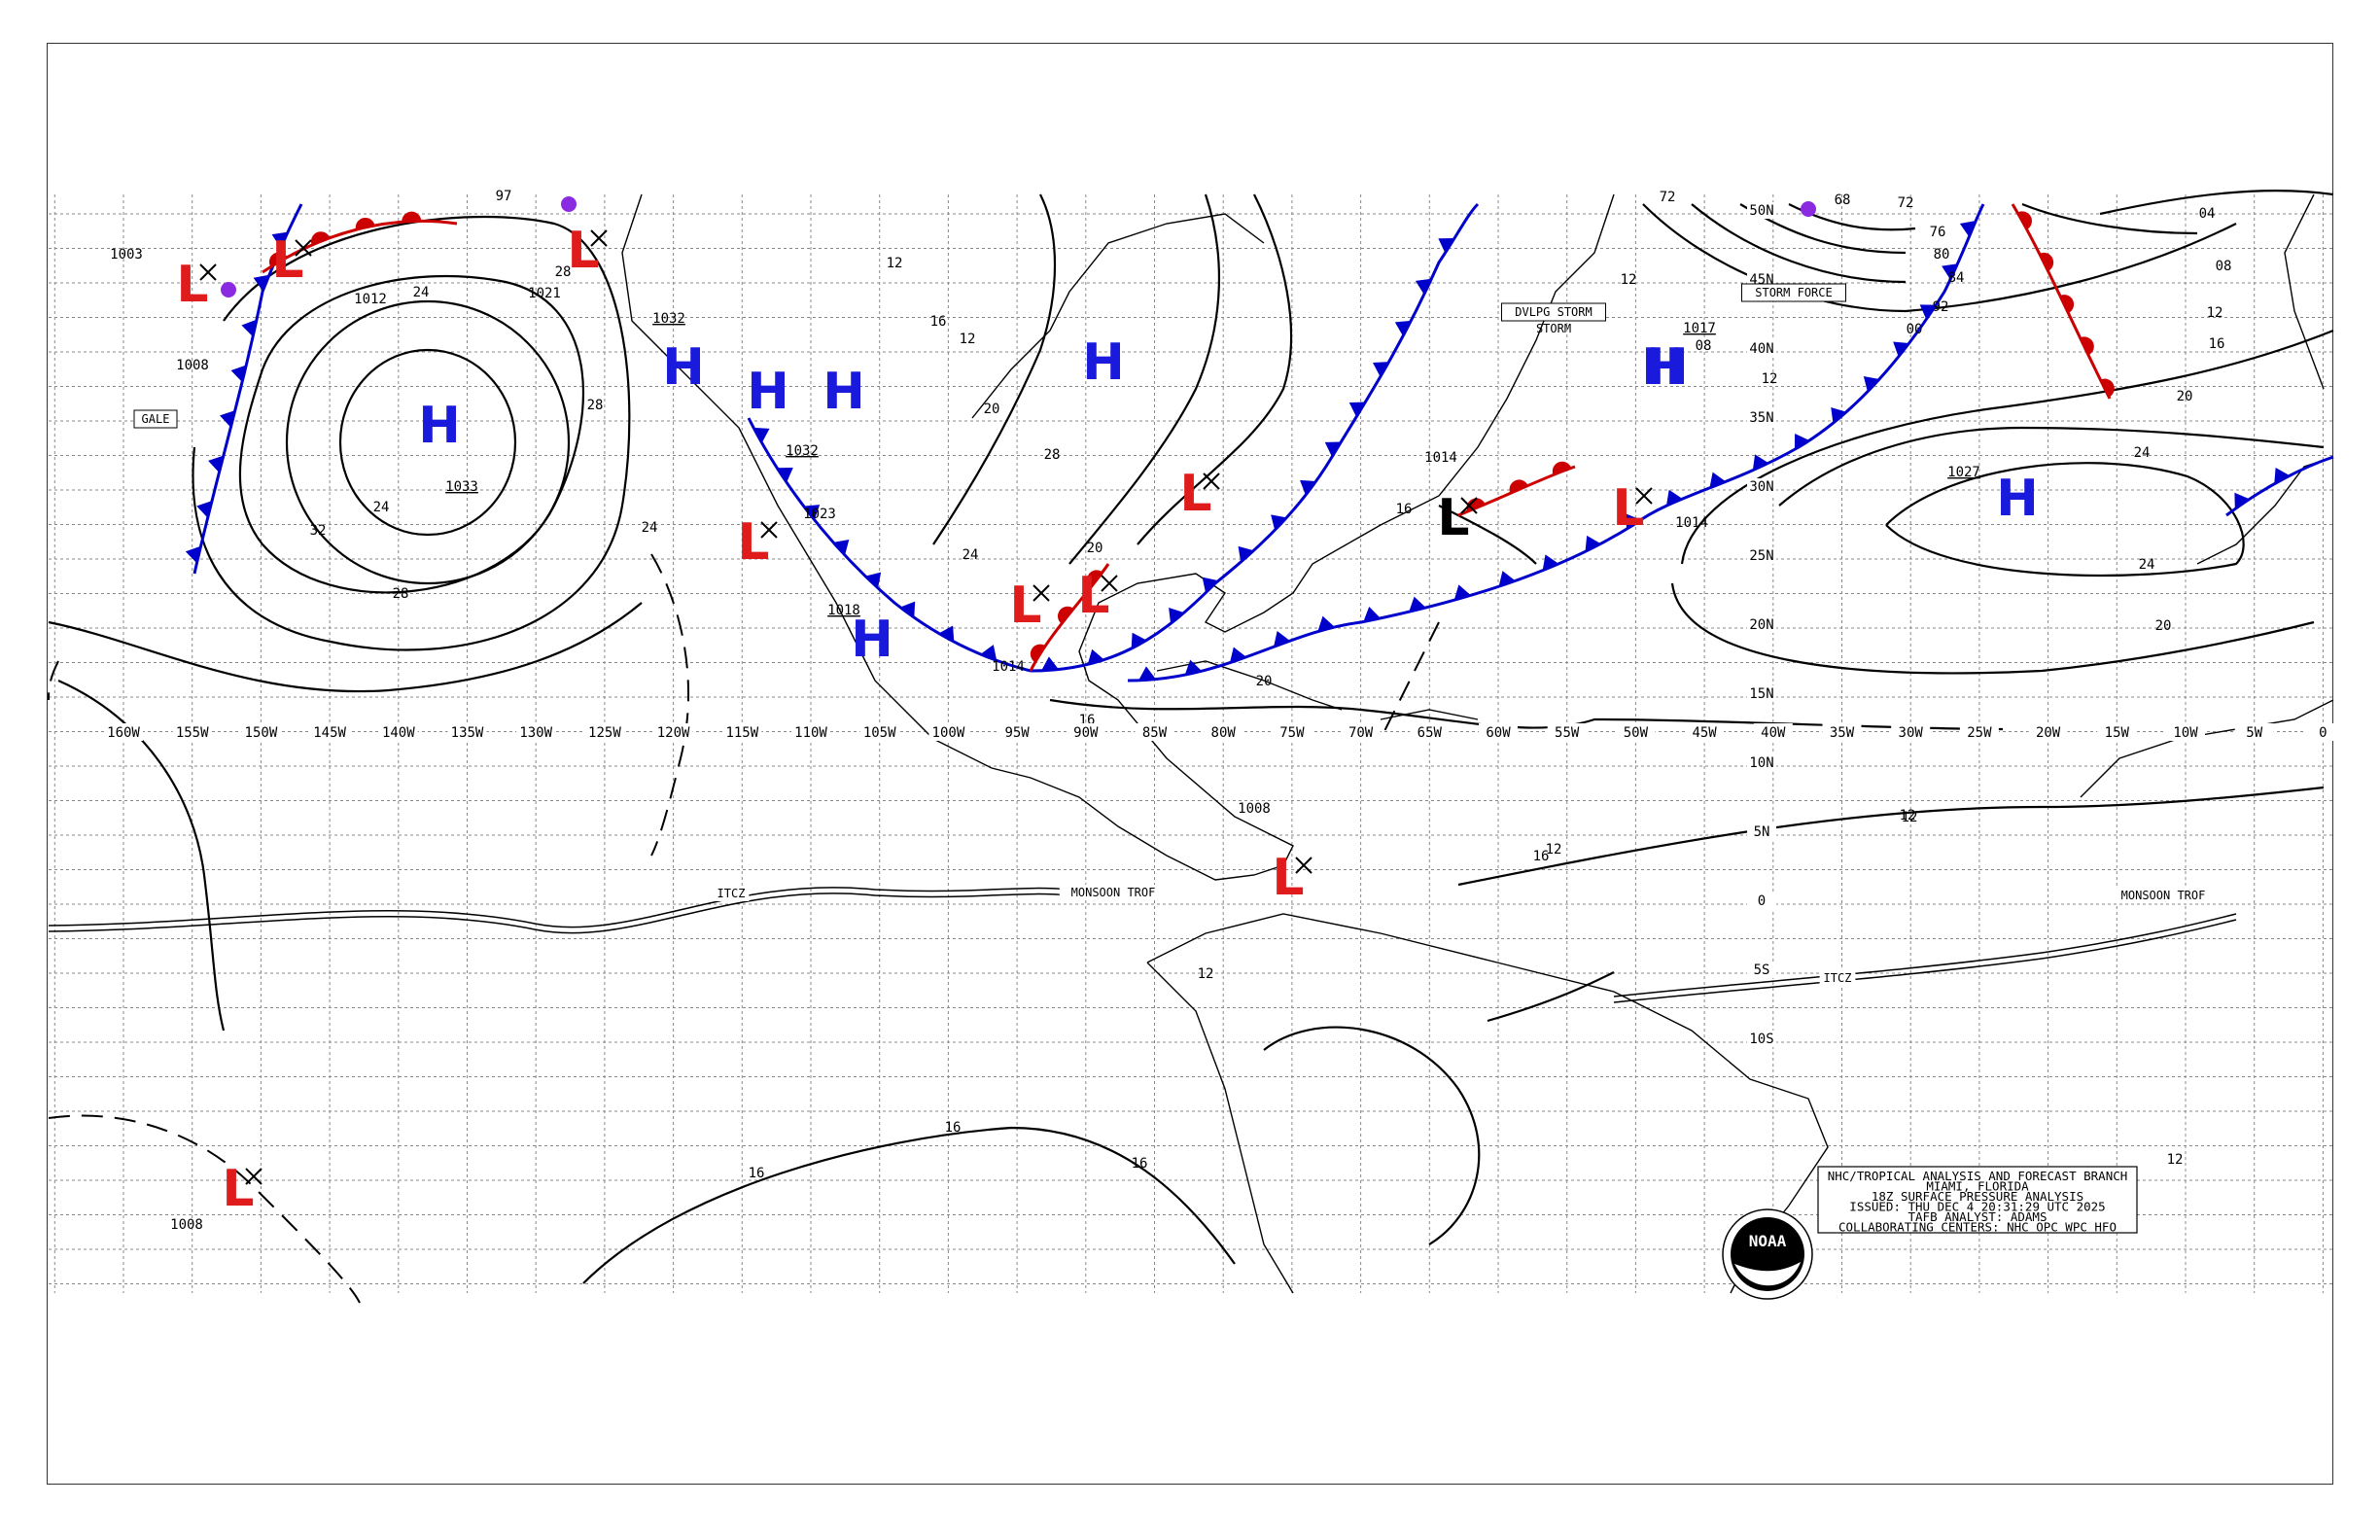 The image size is (2380, 1540). I want to click on longitude-label: 105W, so click(879, 732).